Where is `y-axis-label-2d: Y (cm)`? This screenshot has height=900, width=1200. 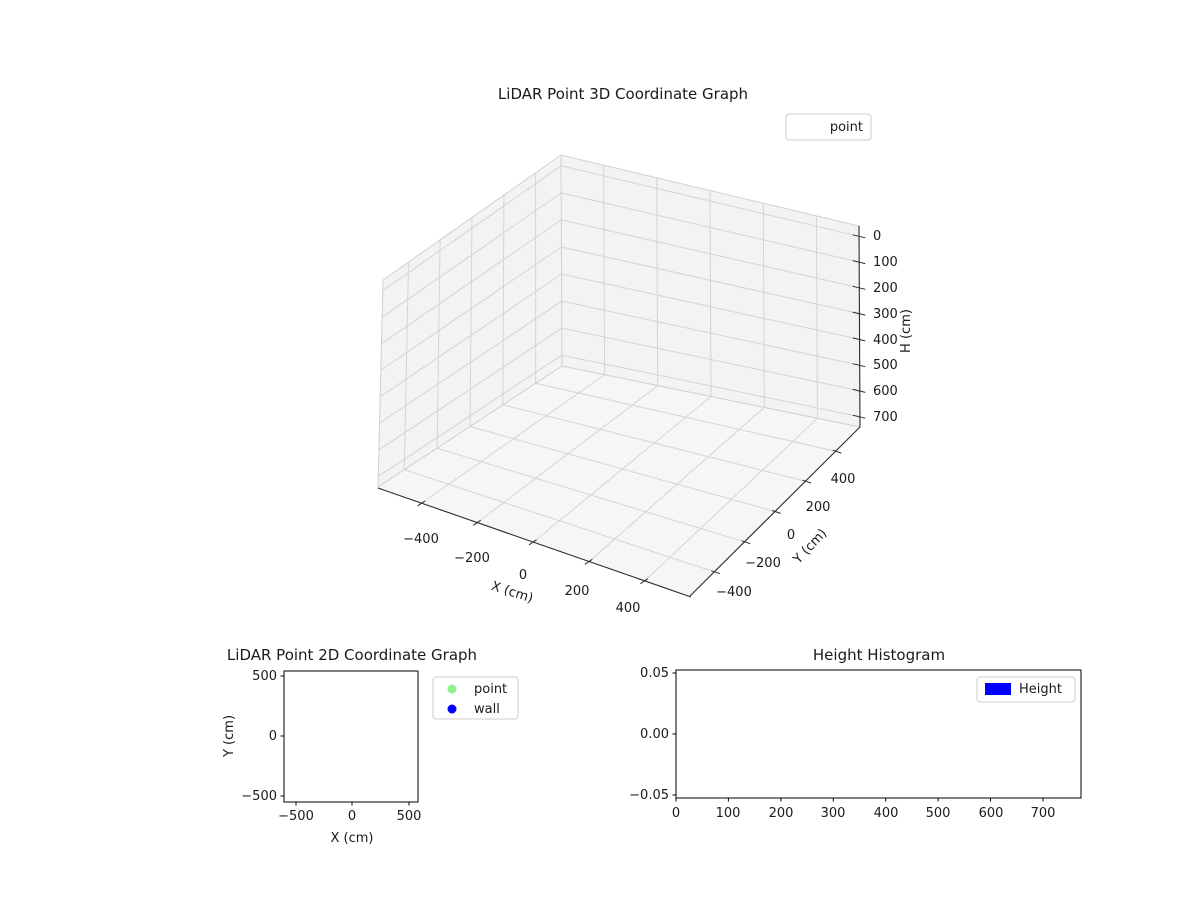 y-axis-label-2d: Y (cm) is located at coordinates (229, 736).